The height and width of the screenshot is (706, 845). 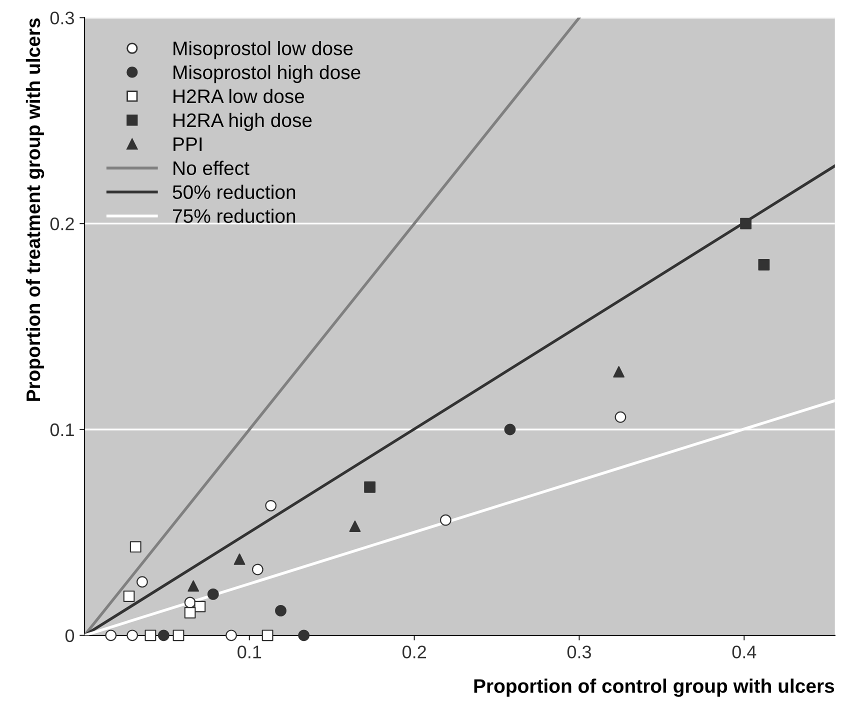 I want to click on legend-label: H2RA high dose, so click(x=243, y=121).